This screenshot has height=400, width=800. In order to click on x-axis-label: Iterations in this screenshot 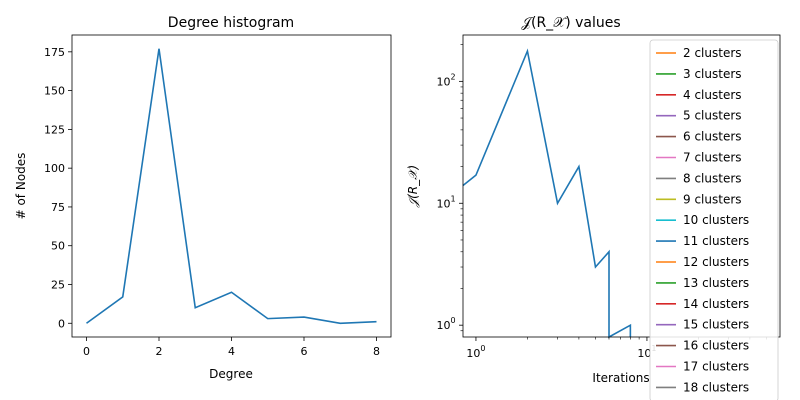, I will do `click(620, 378)`.